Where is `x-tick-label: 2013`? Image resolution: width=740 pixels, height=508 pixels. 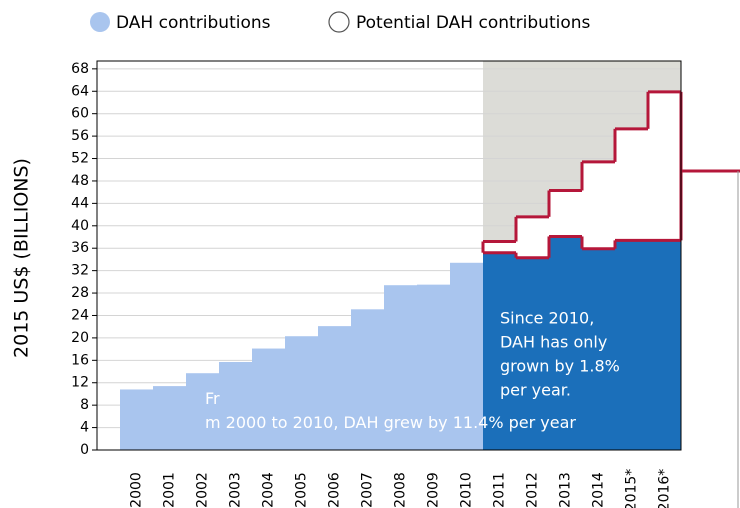 x-tick-label: 2013 is located at coordinates (566, 490).